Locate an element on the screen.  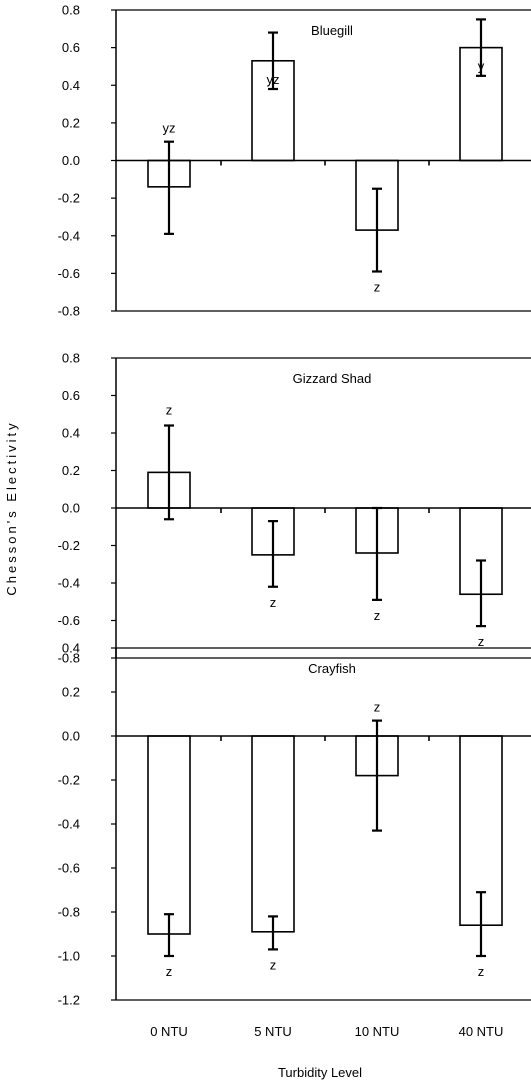
panel-title: Gizzard Shad is located at coordinates (332, 378).